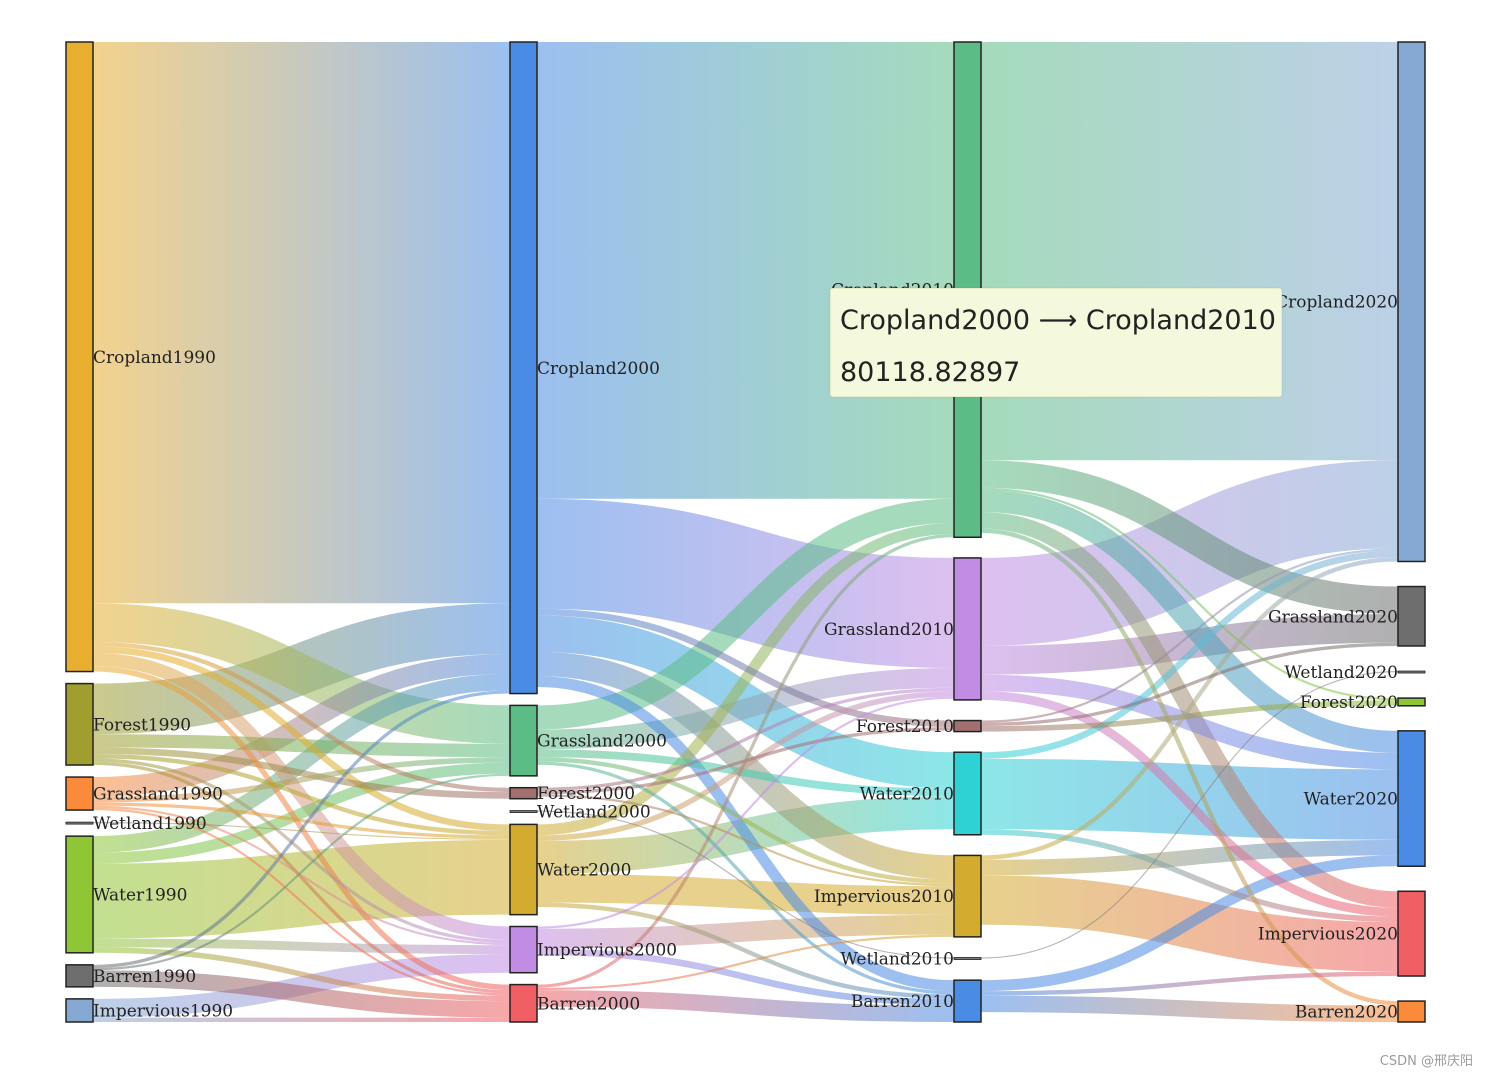  I want to click on link-forest2010-to-cropland2020, so click(1189, 635).